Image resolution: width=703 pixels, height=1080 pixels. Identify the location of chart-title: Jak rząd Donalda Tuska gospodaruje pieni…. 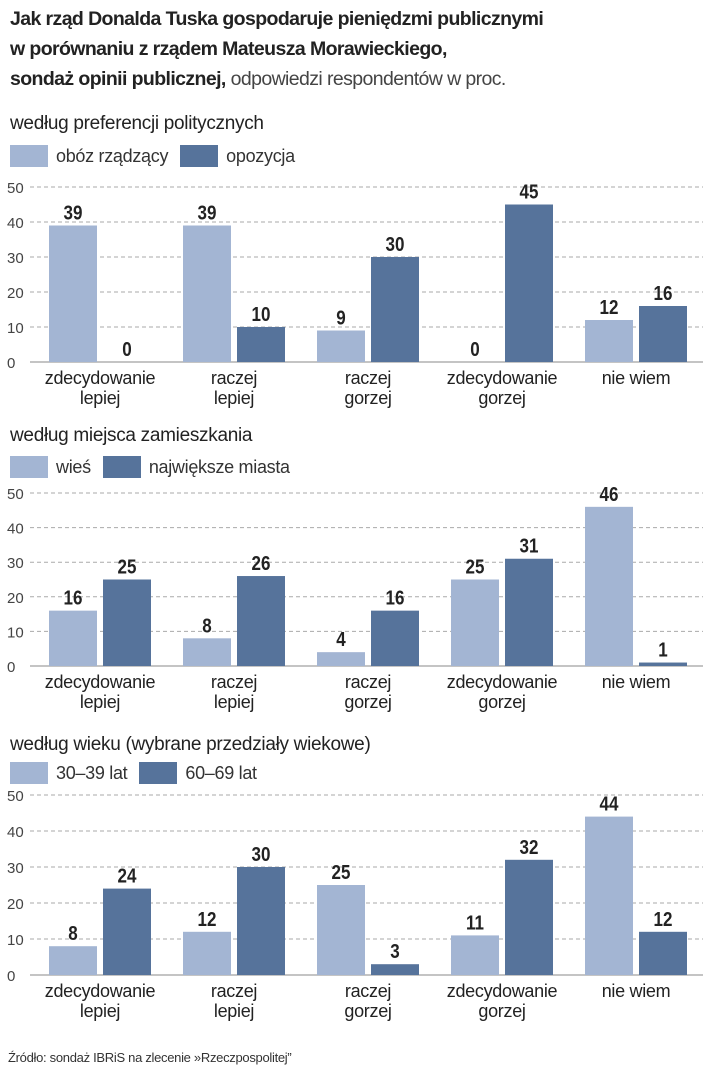
(277, 49).